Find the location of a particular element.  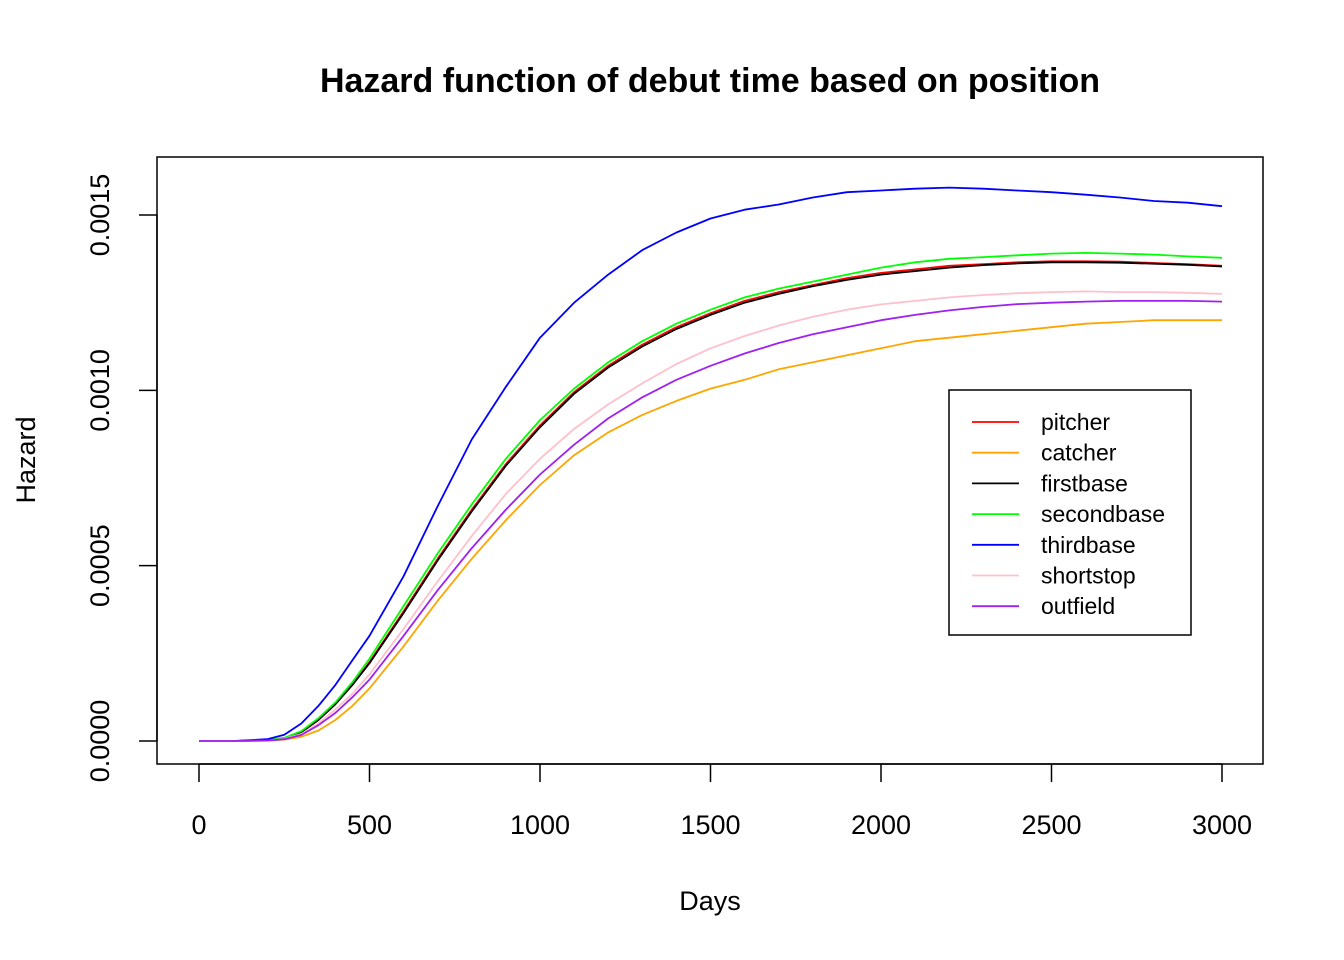

legend-label-thirdbase: thirdbase is located at coordinates (1088, 545).